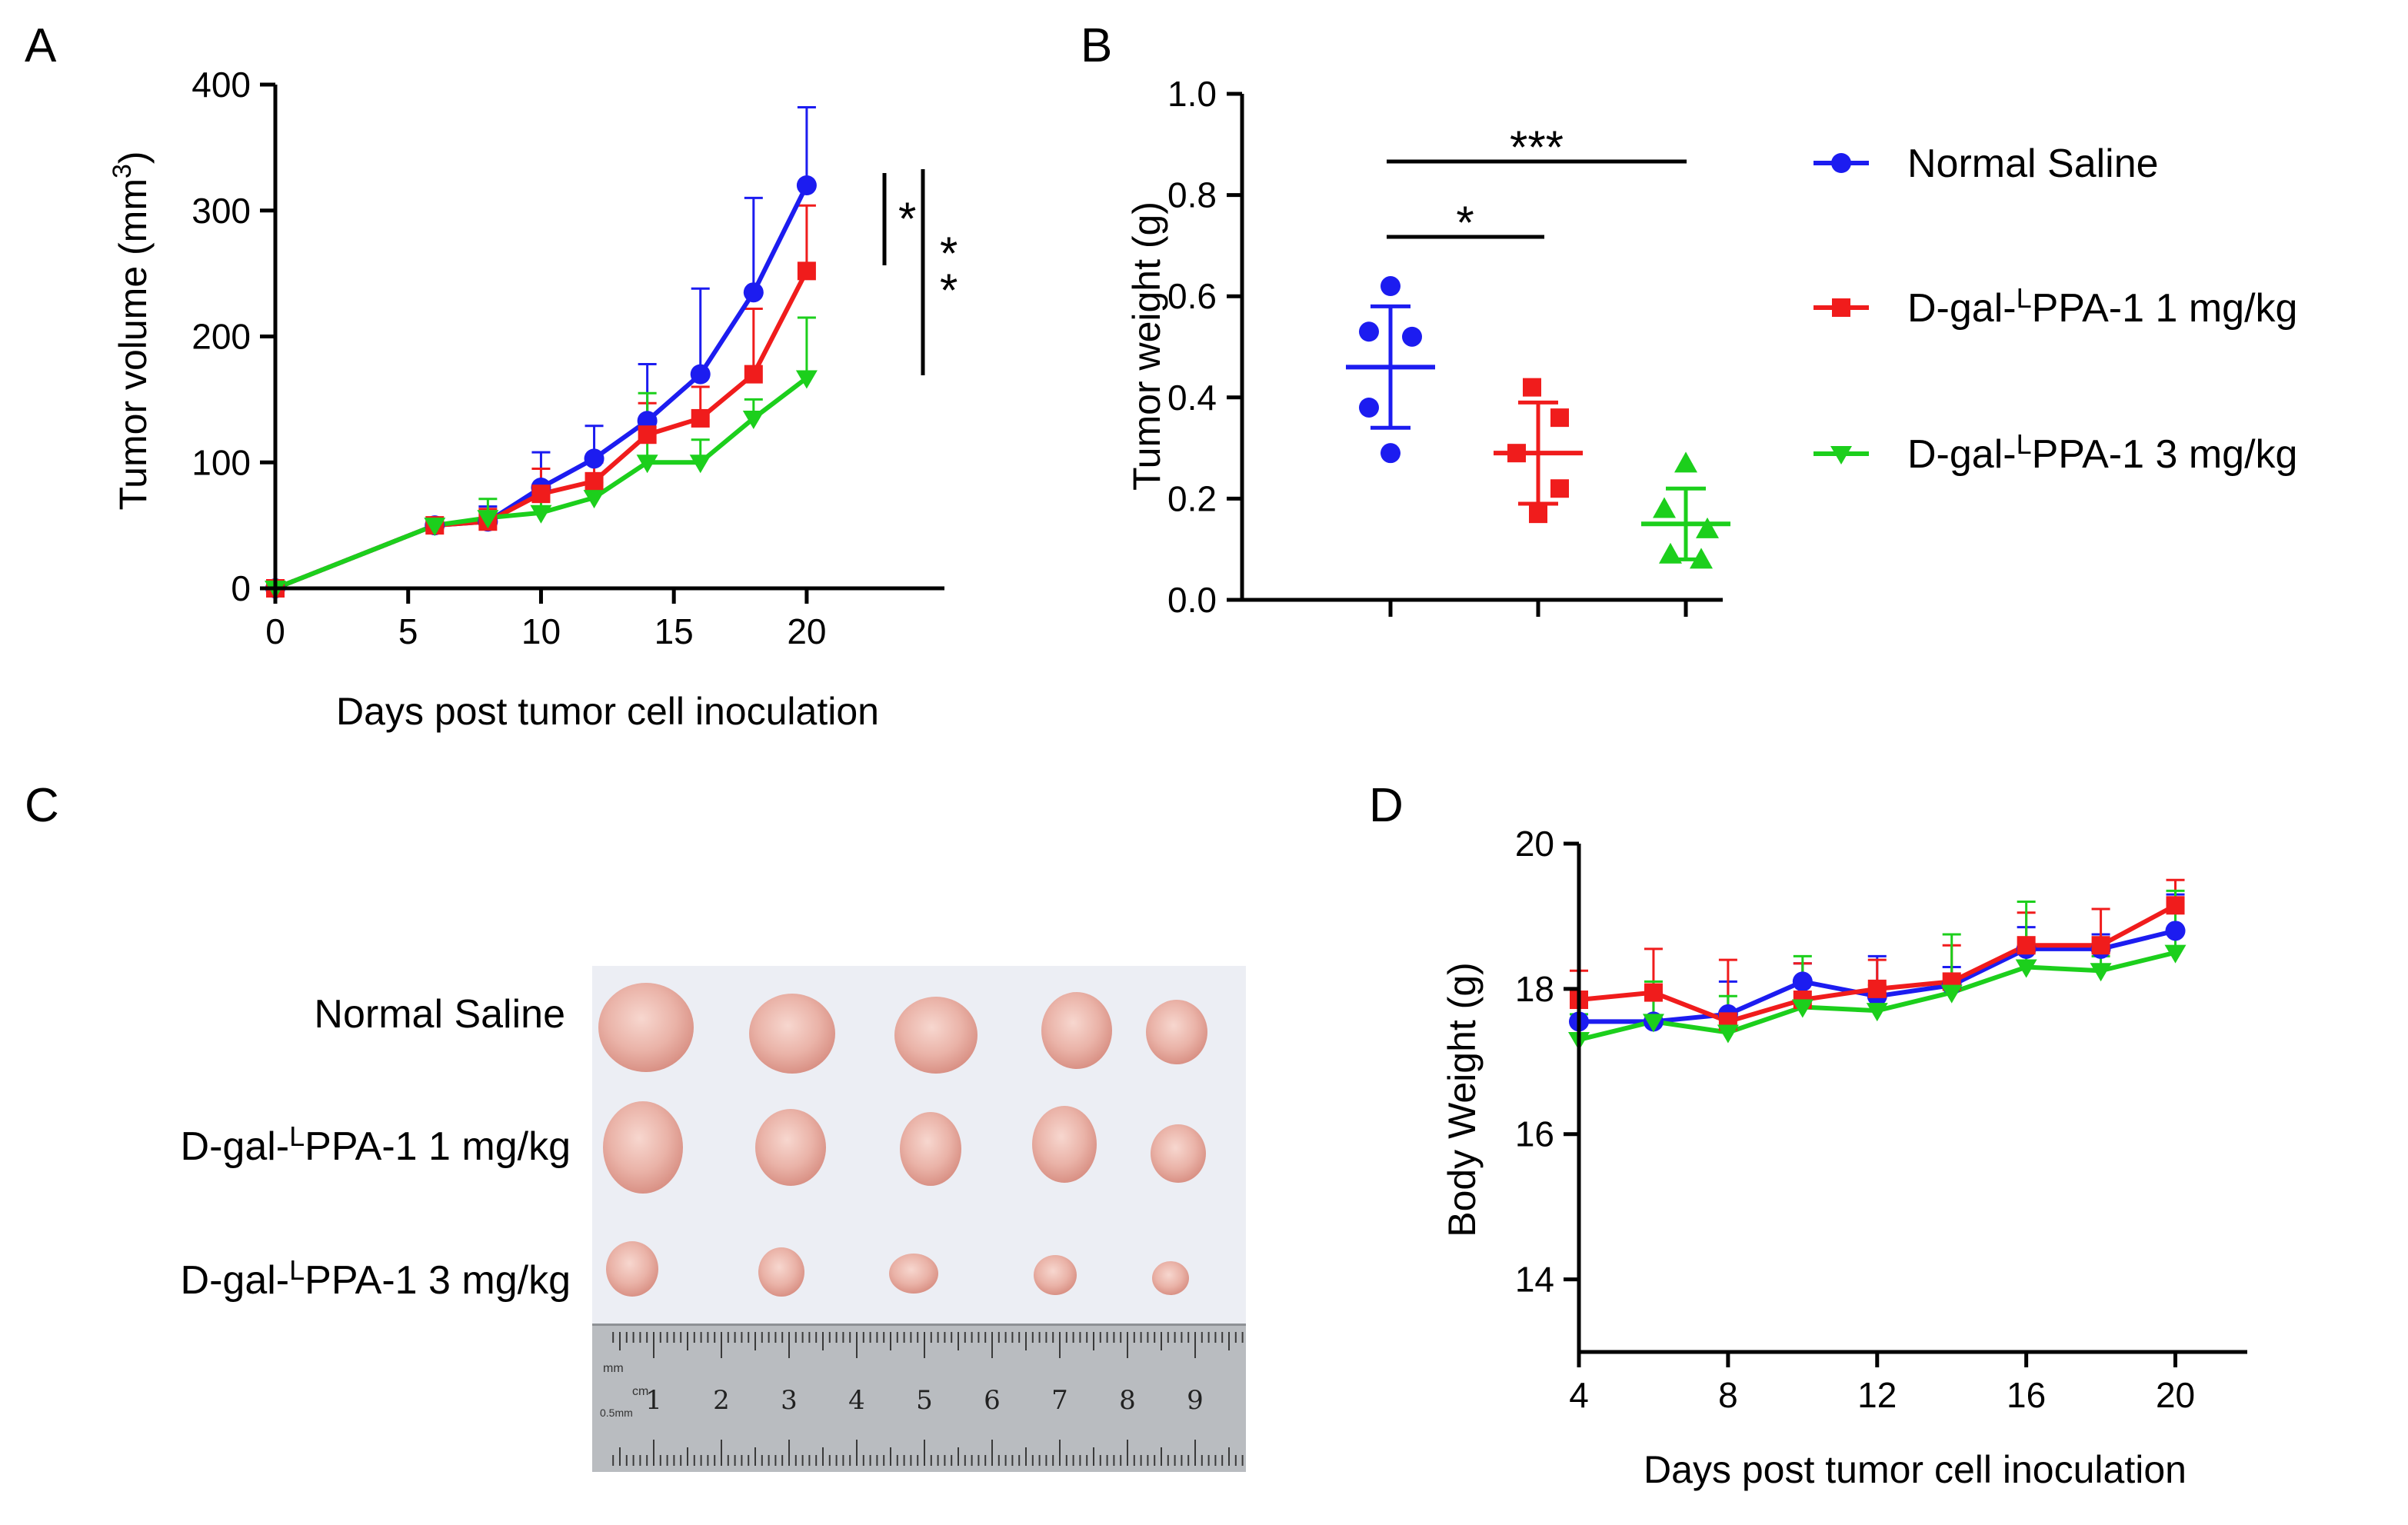 The height and width of the screenshot is (1525, 2408). I want to click on y-tick-label: 20, so click(1534, 844).